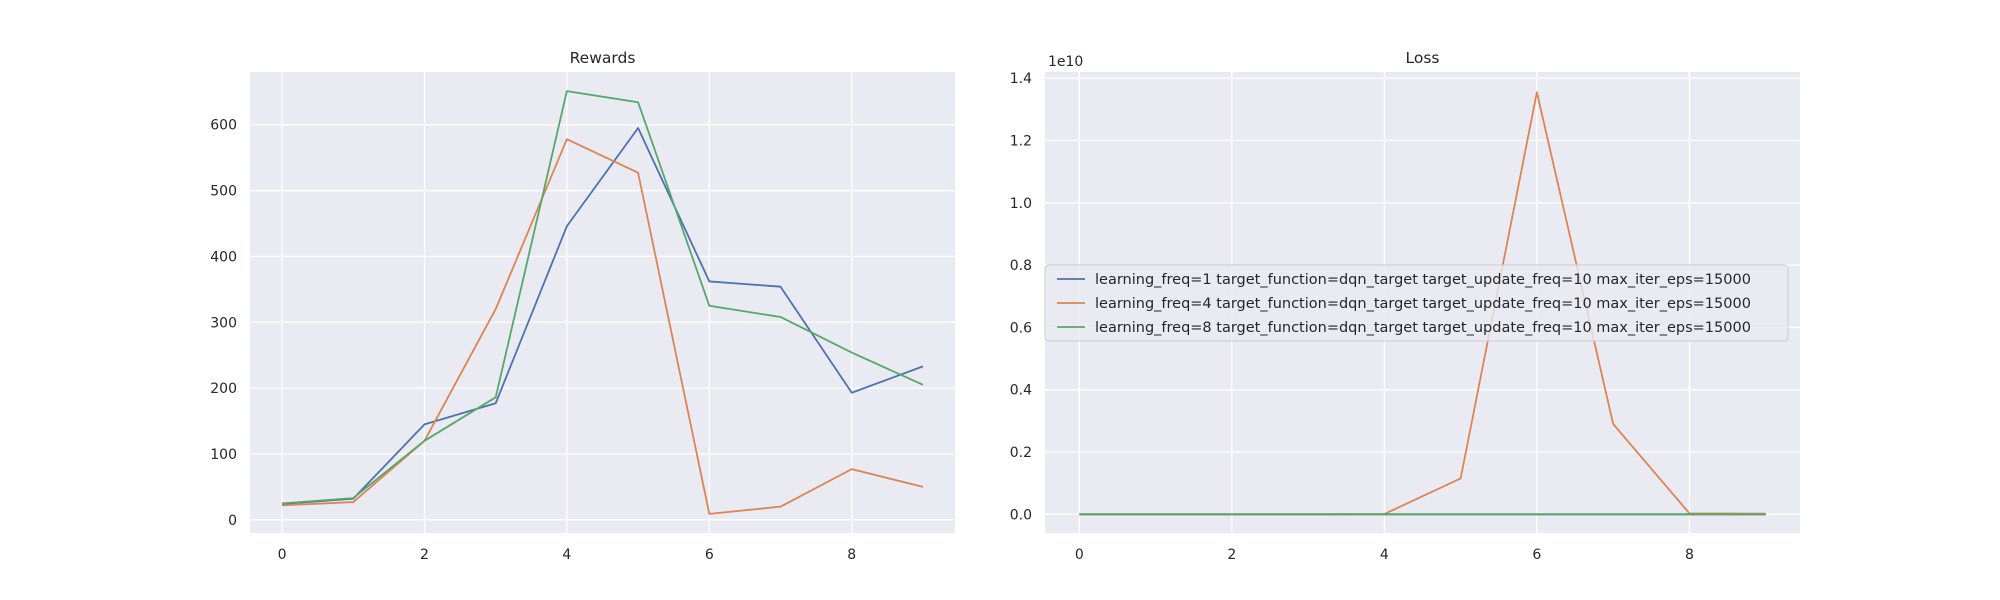 The image size is (2000, 600). I want to click on y-tick-label: 1.0, so click(1021, 204).